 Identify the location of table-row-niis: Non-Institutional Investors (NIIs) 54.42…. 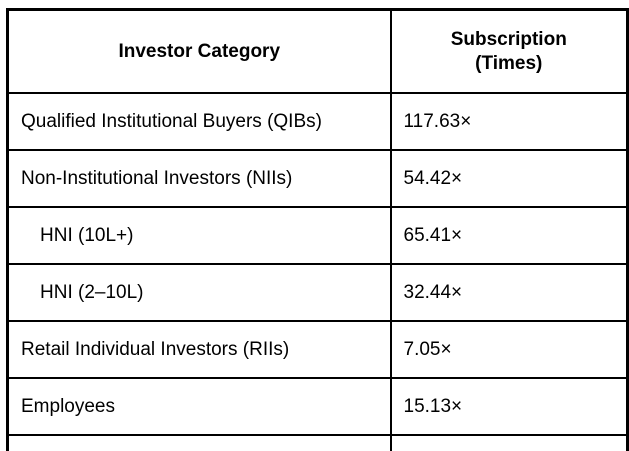
(317, 178).